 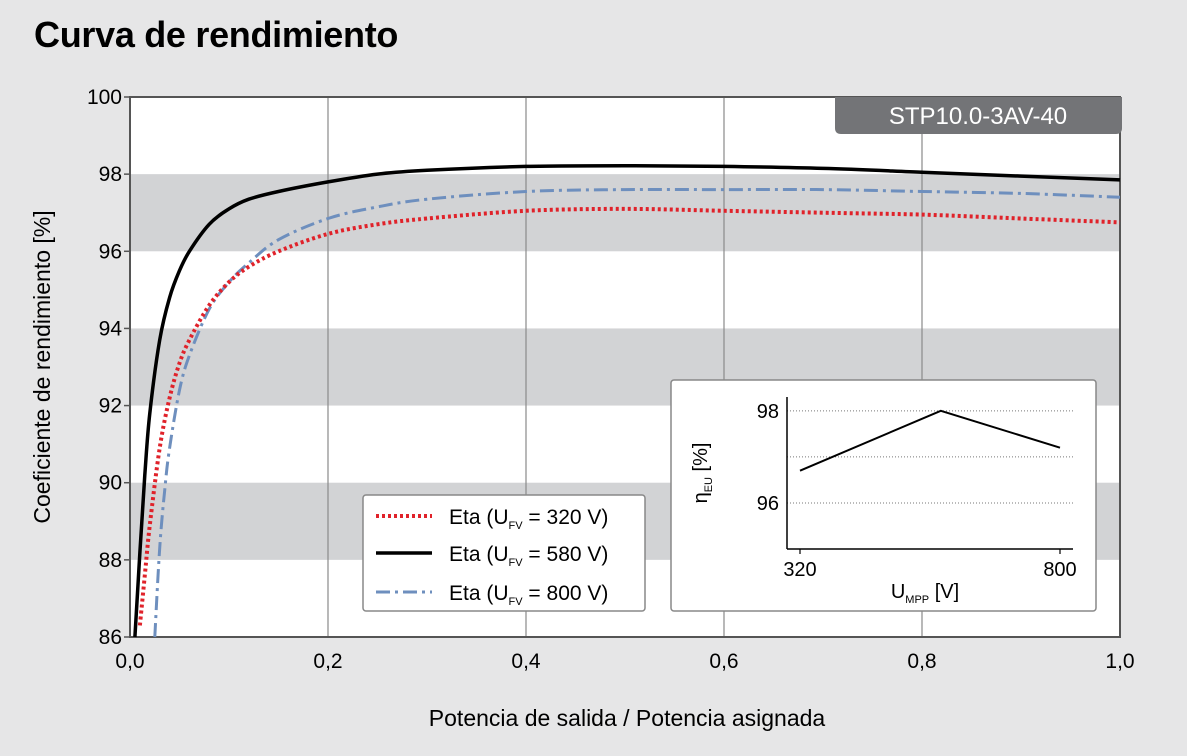 What do you see at coordinates (1059, 570) in the screenshot?
I see `inset-x-tick-label: 800` at bounding box center [1059, 570].